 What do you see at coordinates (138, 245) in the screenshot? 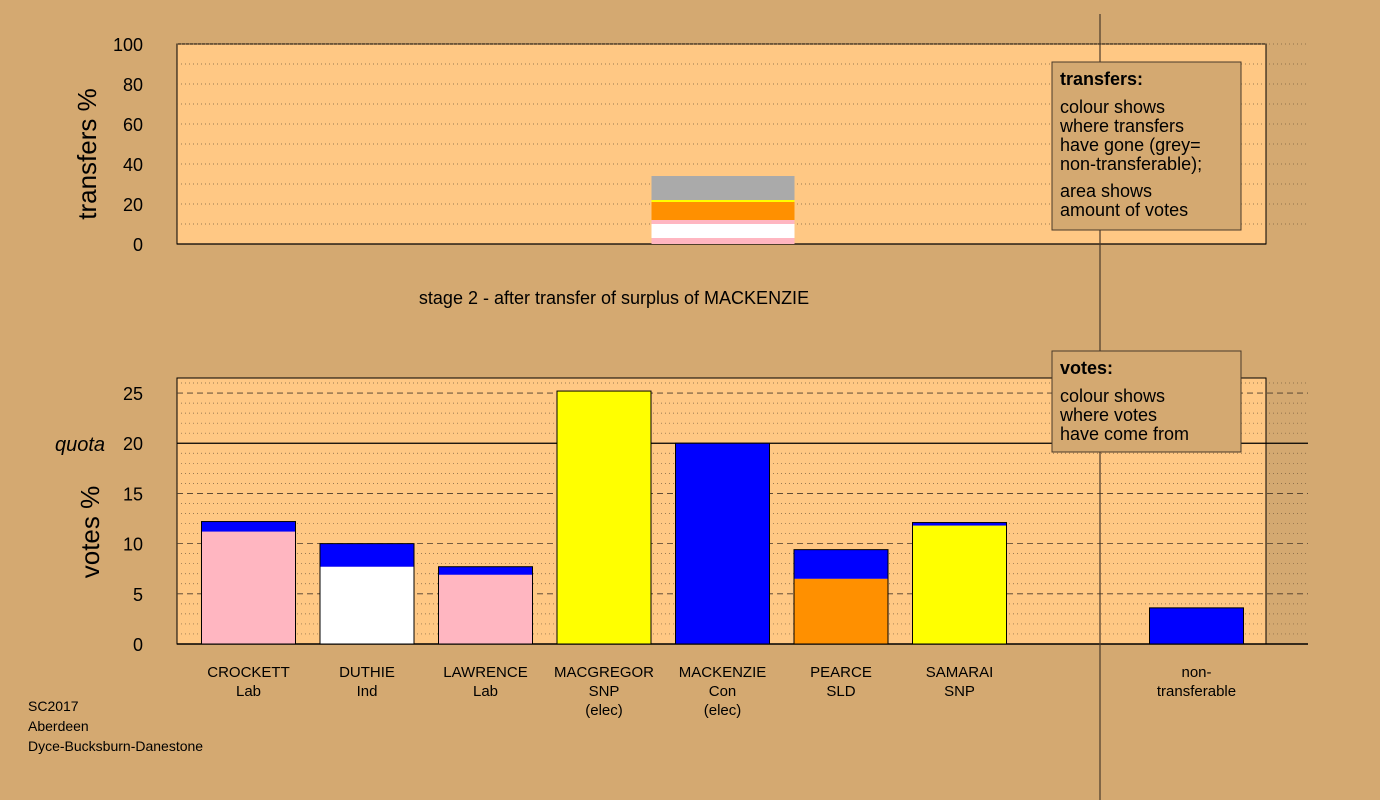
I see `transfers-y-tick-label: 0` at bounding box center [138, 245].